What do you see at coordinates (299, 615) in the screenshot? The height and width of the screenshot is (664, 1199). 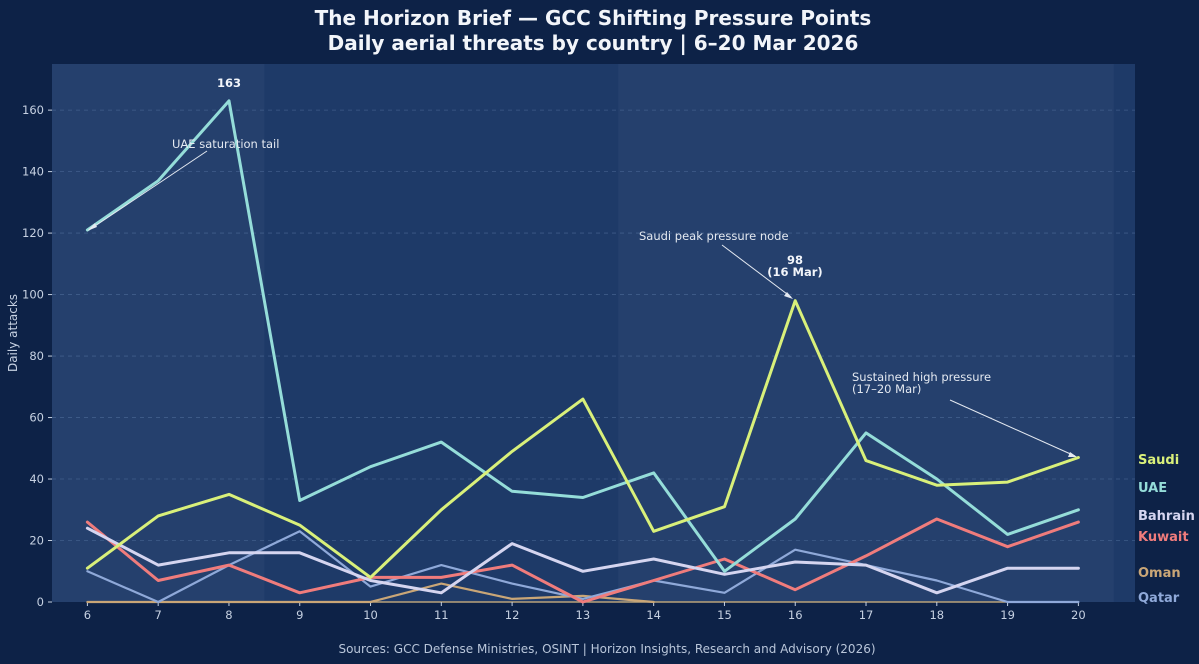 I see `x-tick-label-9: 9` at bounding box center [299, 615].